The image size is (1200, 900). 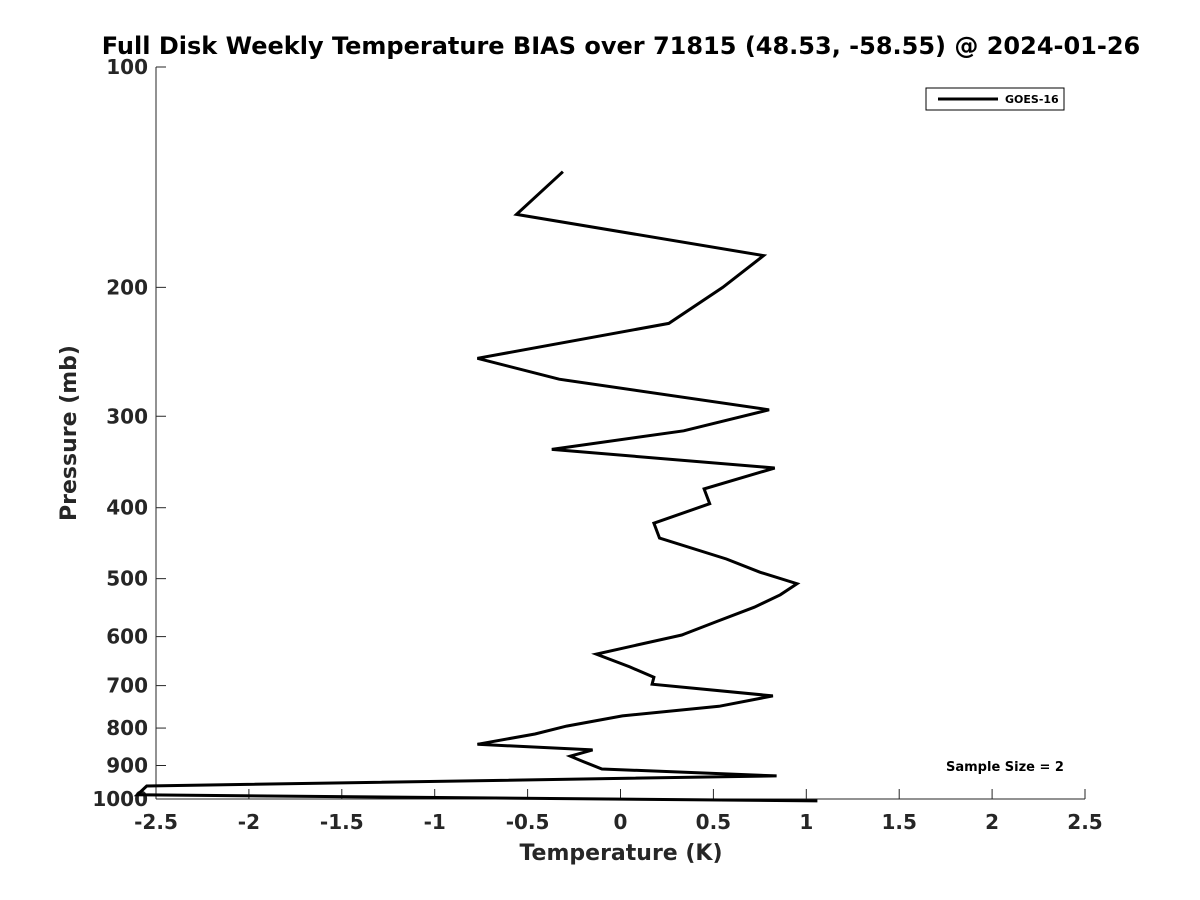 I want to click on y-tick-label: 500, so click(x=127, y=579).